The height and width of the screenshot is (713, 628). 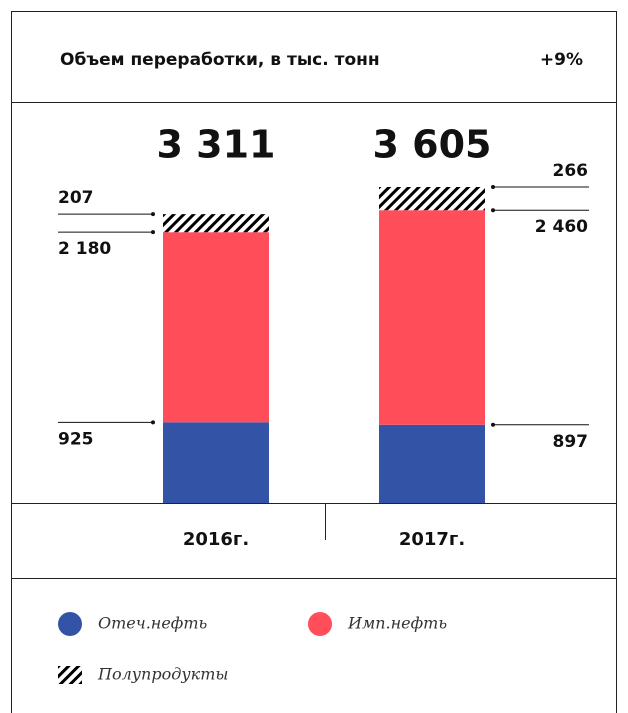 I want to click on value-label: 925, so click(x=76, y=439).